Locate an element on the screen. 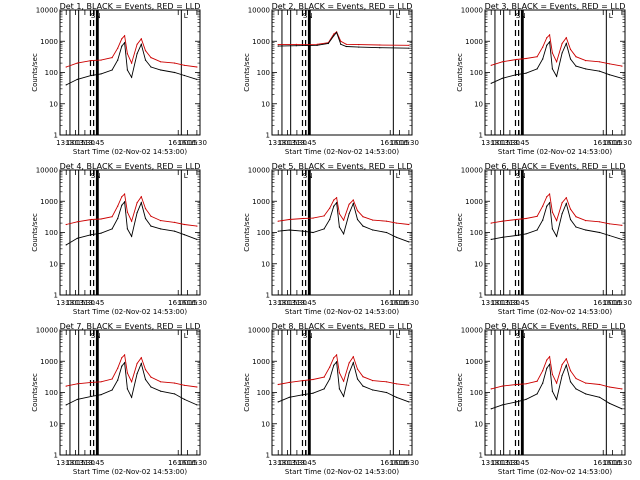 This screenshot has height=480, width=640. x-axis-label: Start Time (02-Nov-02 14:53:00) is located at coordinates (130, 472).